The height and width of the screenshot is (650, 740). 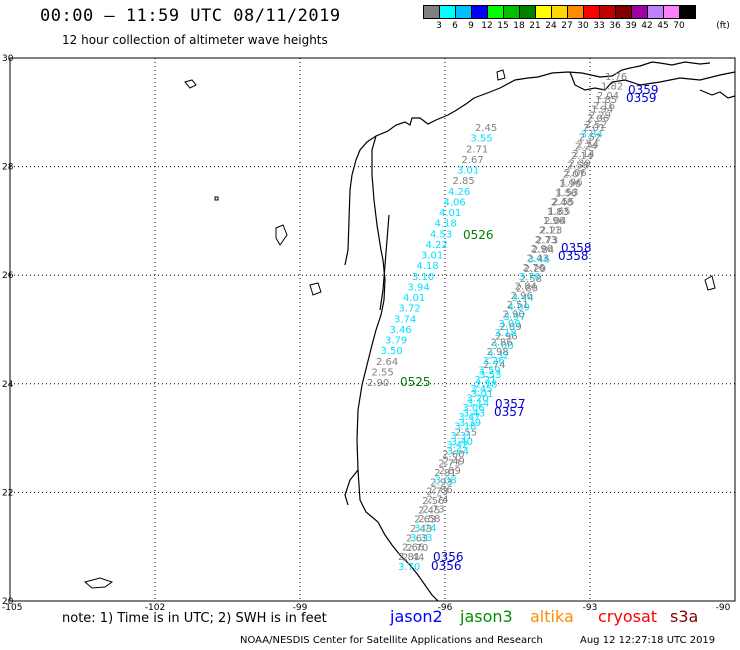 What do you see at coordinates (510, 324) in the screenshot?
I see `wave-height-value: 3.09` at bounding box center [510, 324].